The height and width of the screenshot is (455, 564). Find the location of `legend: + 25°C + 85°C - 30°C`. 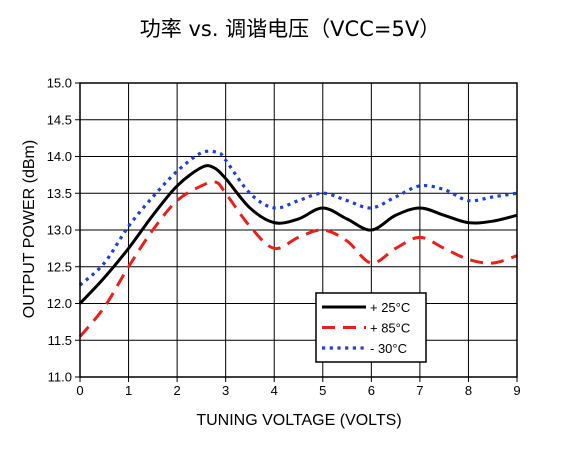

legend: + 25°C + 85°C - 30°C is located at coordinates (371, 327).